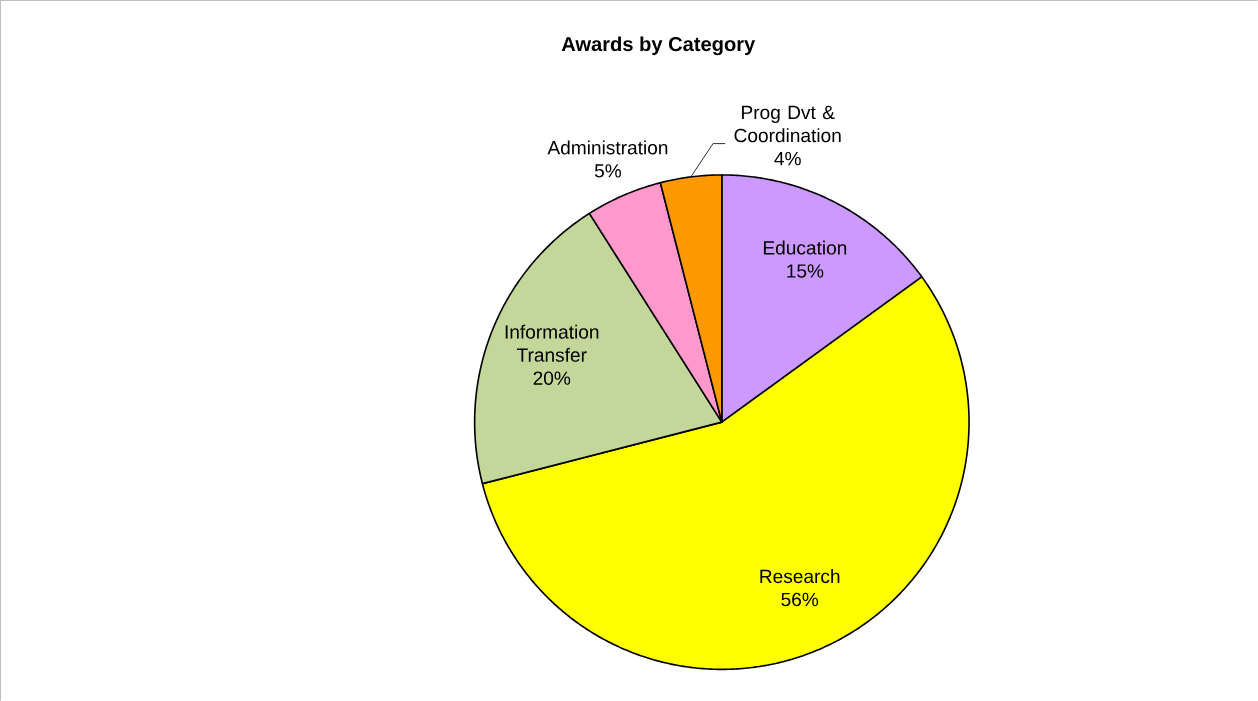  Describe the element at coordinates (658, 46) in the screenshot. I see `chart-title: Awards by Category` at that location.